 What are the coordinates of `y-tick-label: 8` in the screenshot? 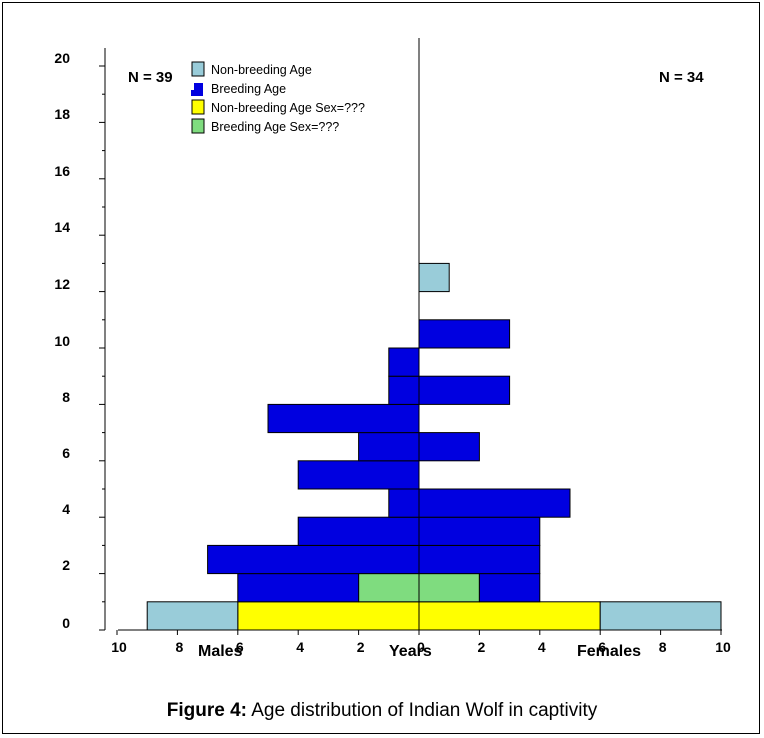 It's located at (66, 397).